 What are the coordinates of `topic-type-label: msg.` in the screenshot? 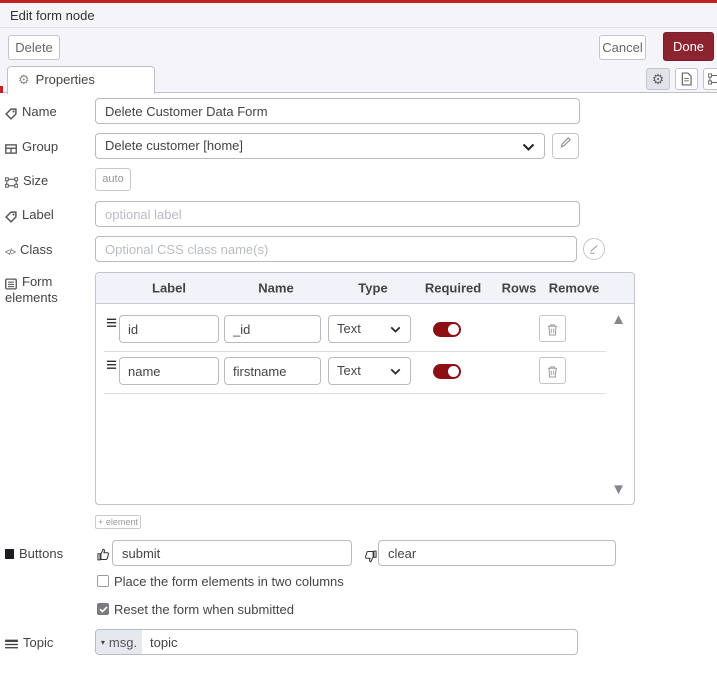 It's located at (123, 642).